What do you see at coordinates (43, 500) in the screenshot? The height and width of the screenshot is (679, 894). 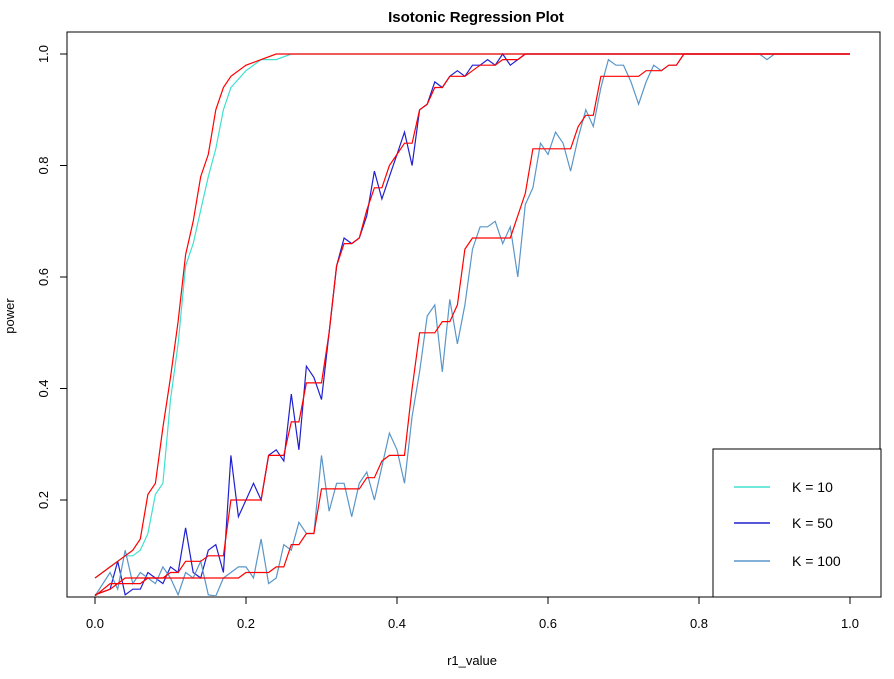 I see `y-tick-label: 0.2` at bounding box center [43, 500].